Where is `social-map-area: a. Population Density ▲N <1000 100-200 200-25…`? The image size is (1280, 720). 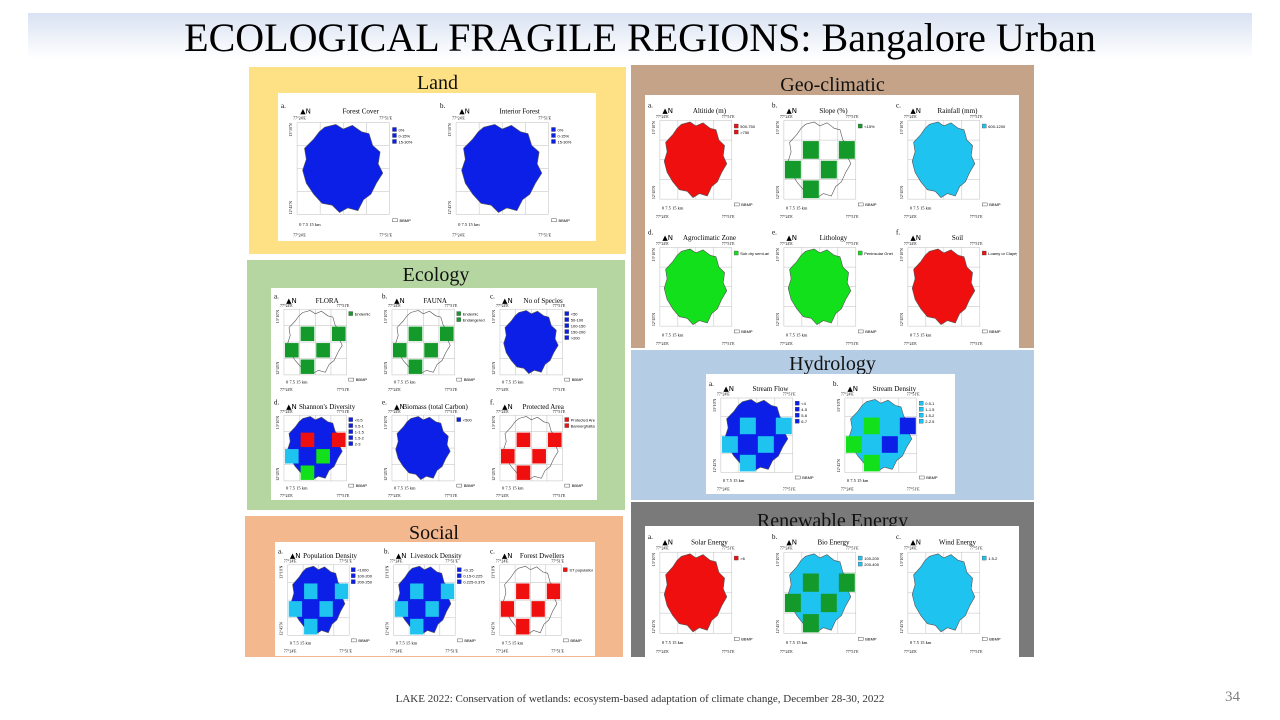 social-map-area: a. Population Density ▲N <1000 100-200 200-25… is located at coordinates (435, 599).